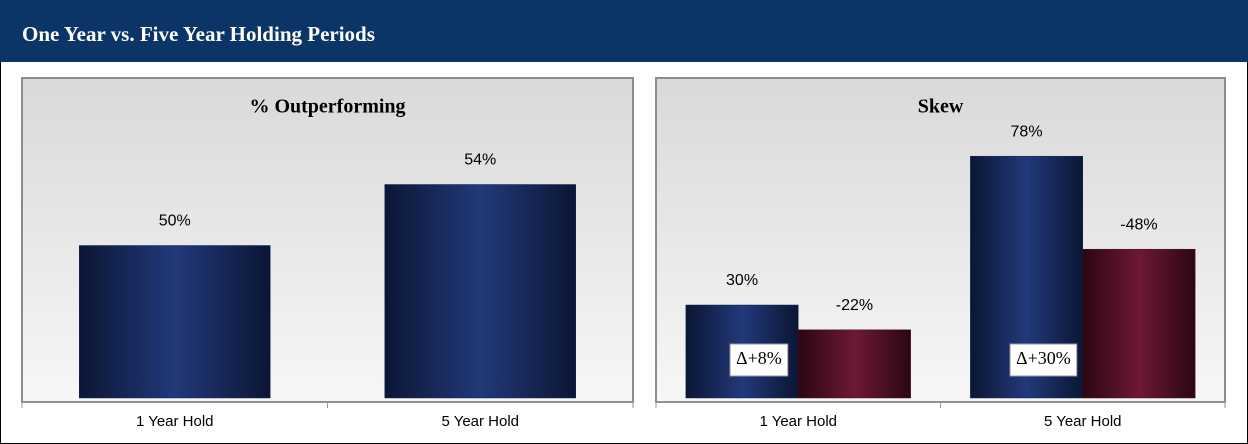 The image size is (1248, 444). I want to click on annotation-text: Δ+30%, so click(1043, 358).